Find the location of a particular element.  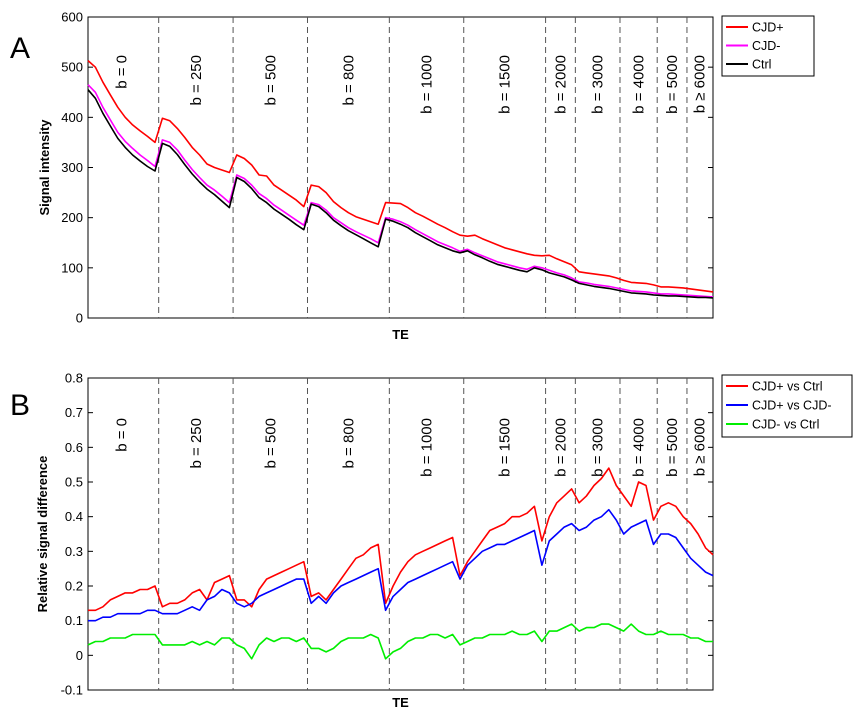

y-tick-label: 0.2 is located at coordinates (74, 586).